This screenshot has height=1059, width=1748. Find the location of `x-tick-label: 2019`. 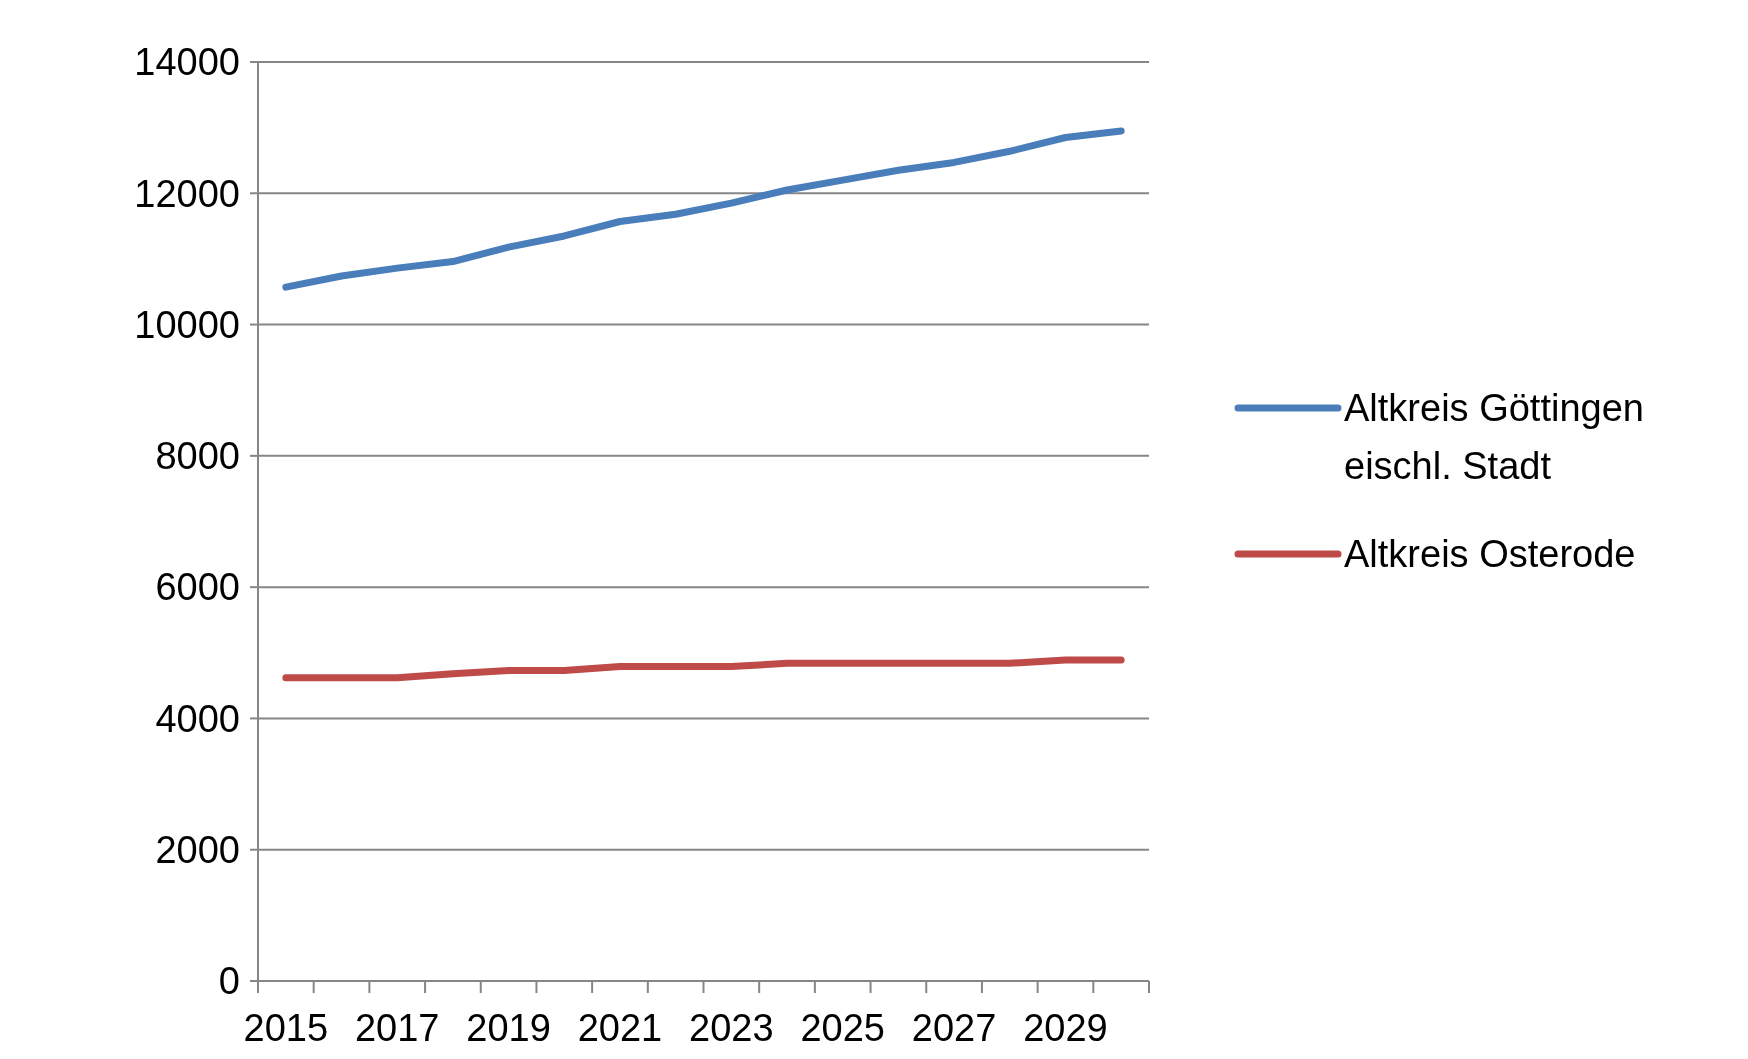

x-tick-label: 2019 is located at coordinates (508, 1028).